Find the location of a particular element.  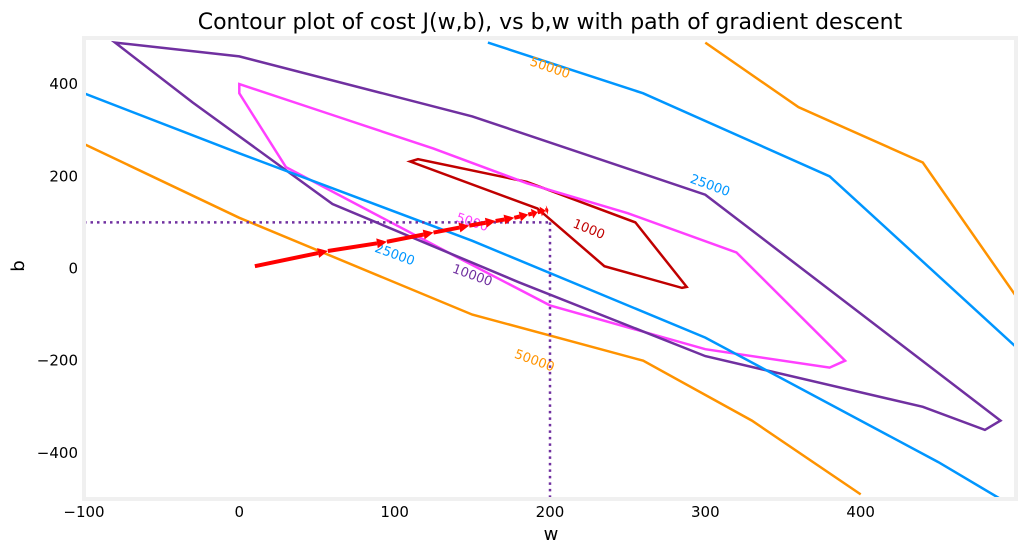

contour-50000-upper is located at coordinates (860, 170).